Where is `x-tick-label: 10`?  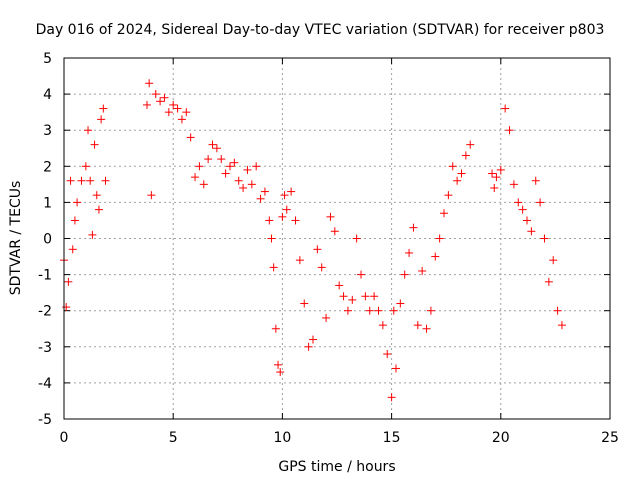
x-tick-label: 10 is located at coordinates (282, 438).